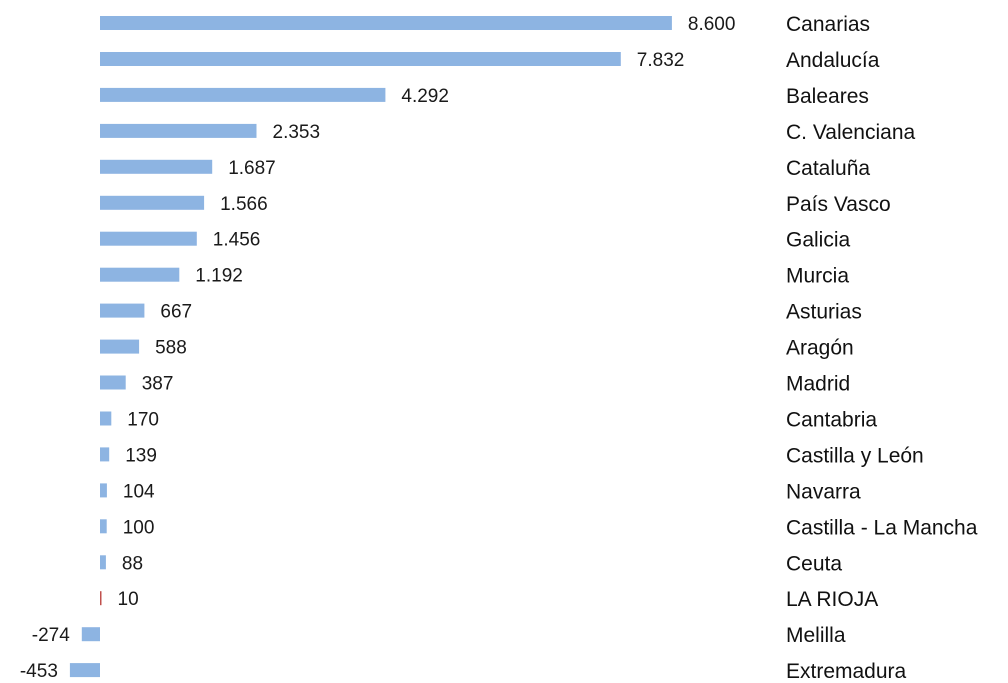  What do you see at coordinates (219, 276) in the screenshot?
I see `value-label: 1.192` at bounding box center [219, 276].